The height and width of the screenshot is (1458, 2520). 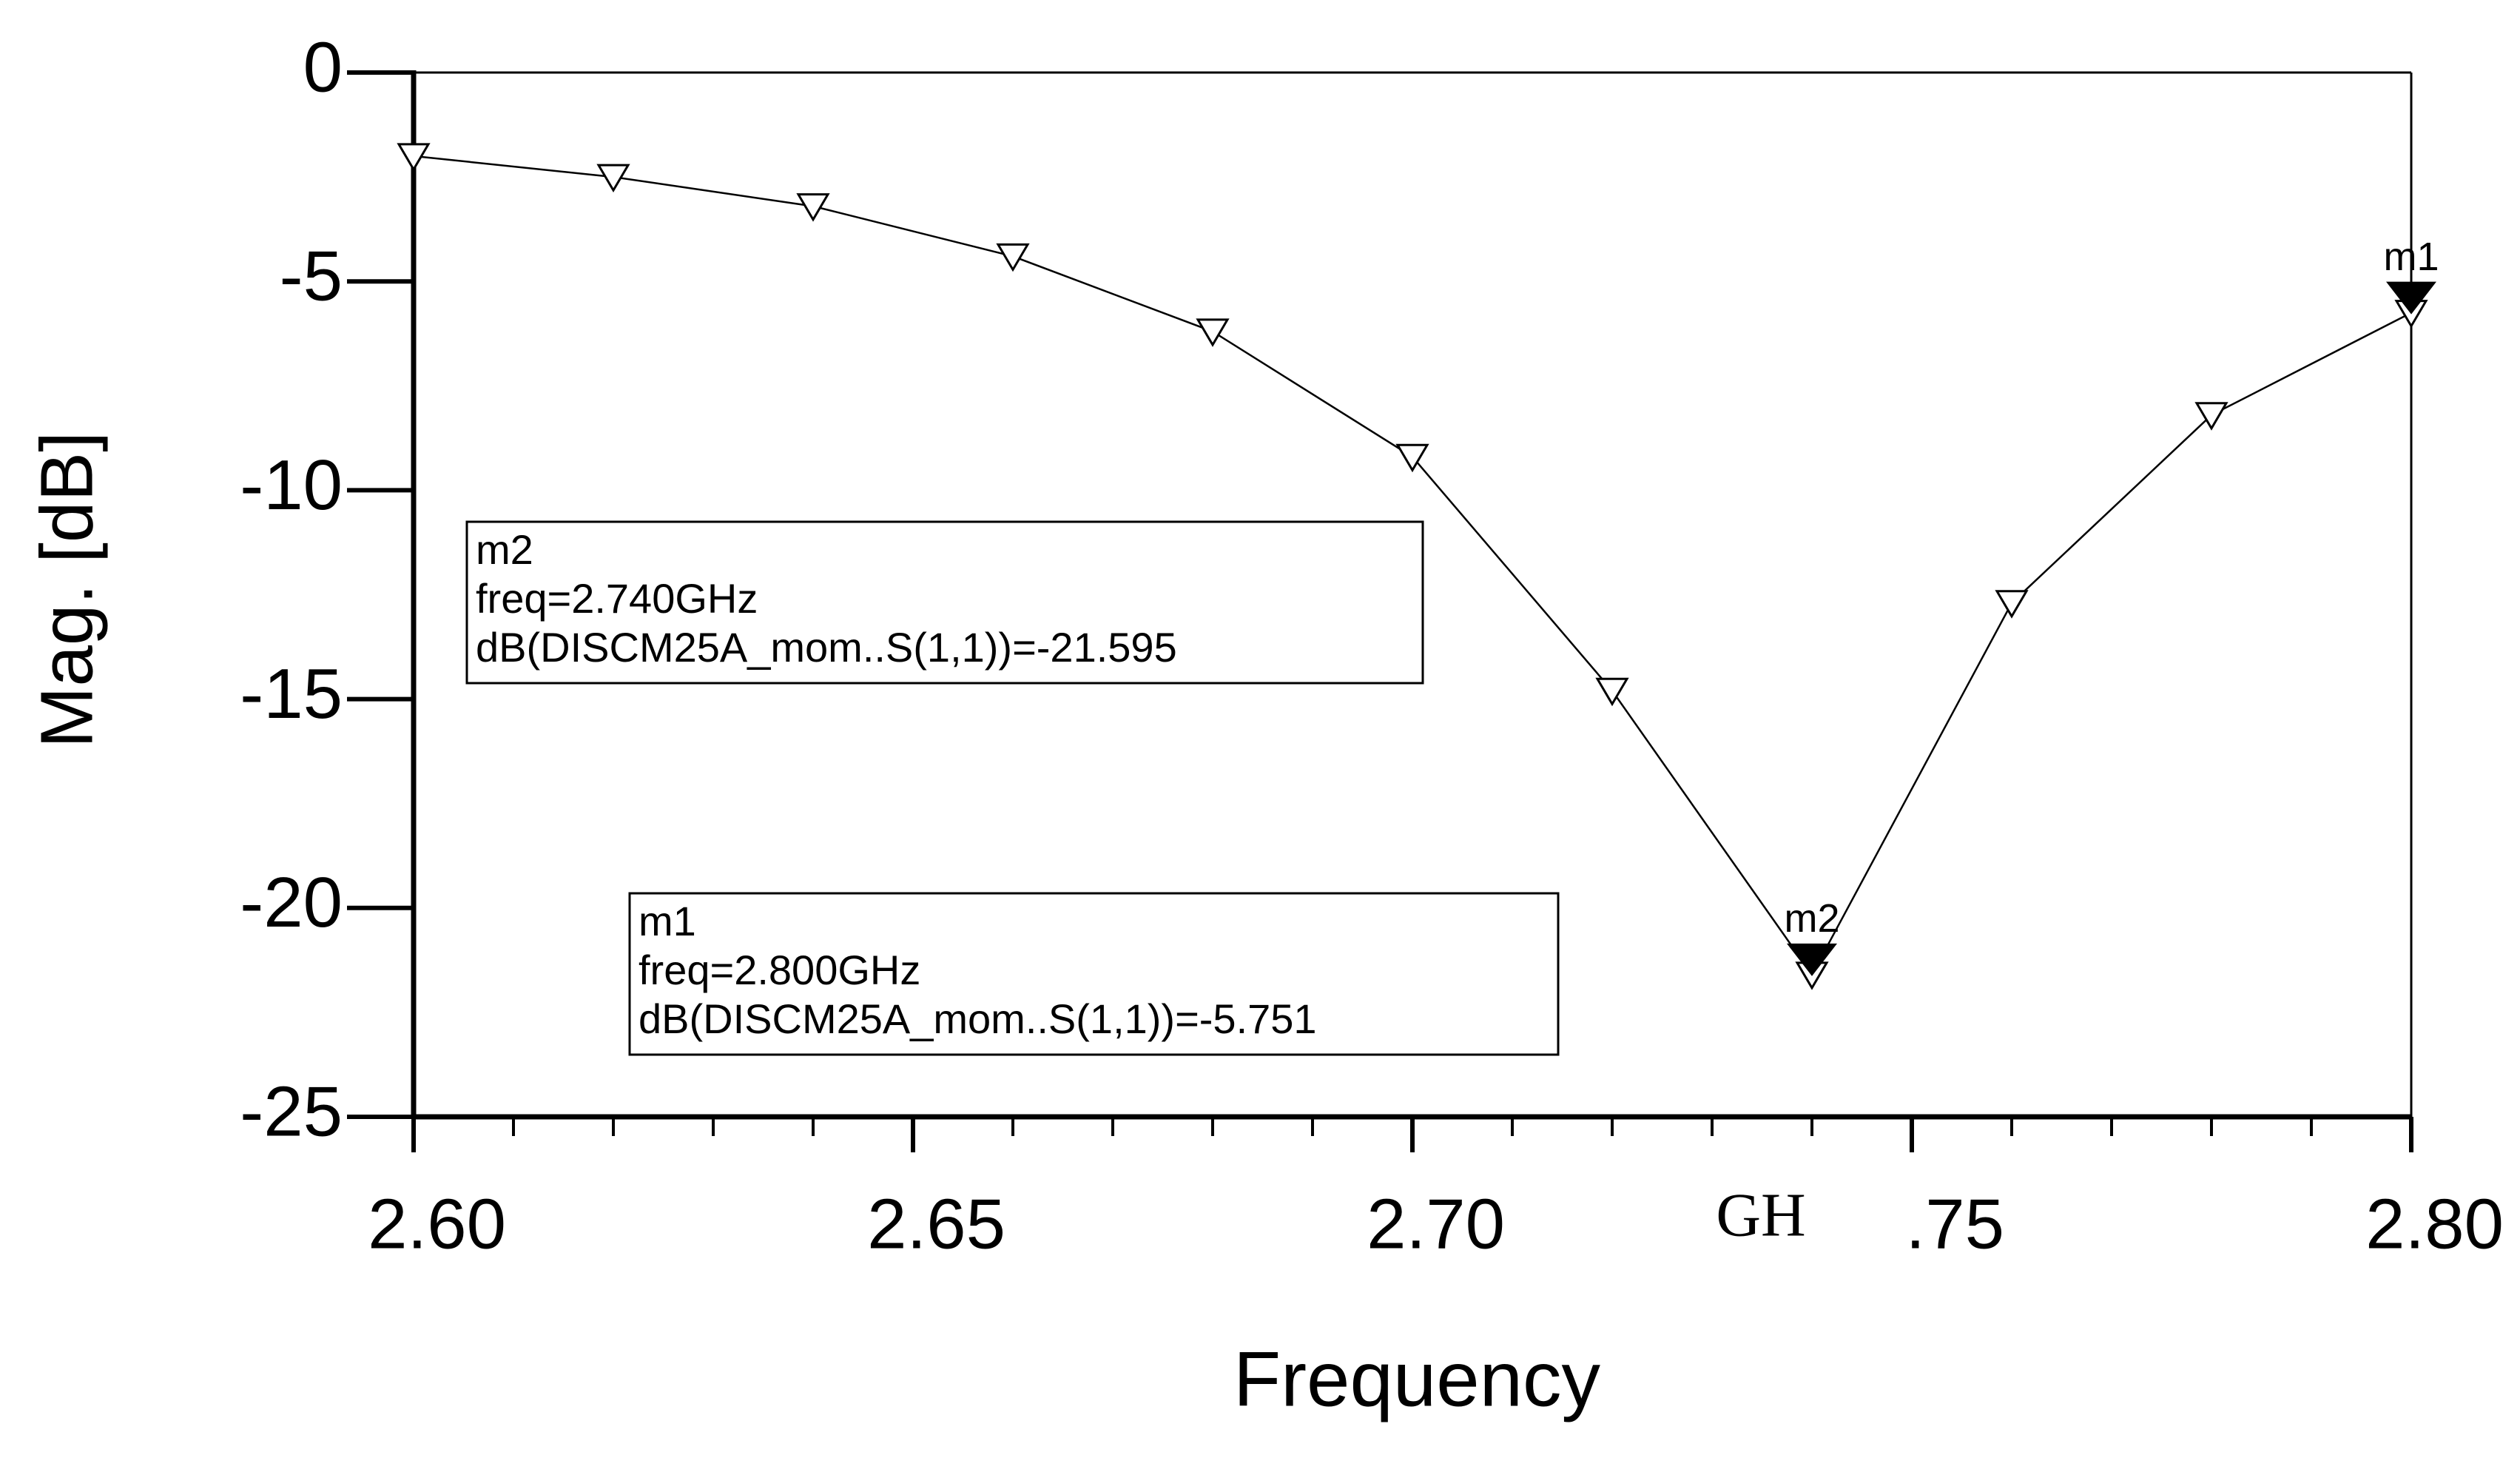 What do you see at coordinates (504, 549) in the screenshot?
I see `marker-text: m2` at bounding box center [504, 549].